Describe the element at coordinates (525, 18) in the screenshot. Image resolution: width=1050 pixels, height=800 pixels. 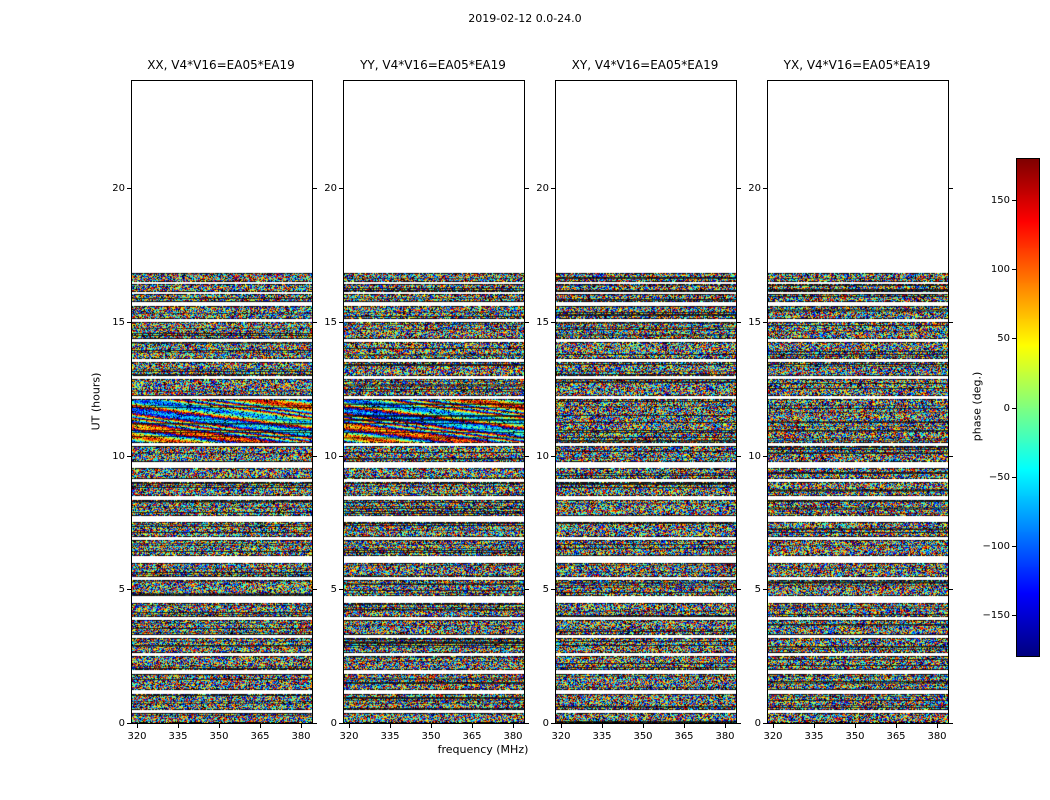
I see `figure-suptitle: 2019-02-12 0.0-24.0` at that location.